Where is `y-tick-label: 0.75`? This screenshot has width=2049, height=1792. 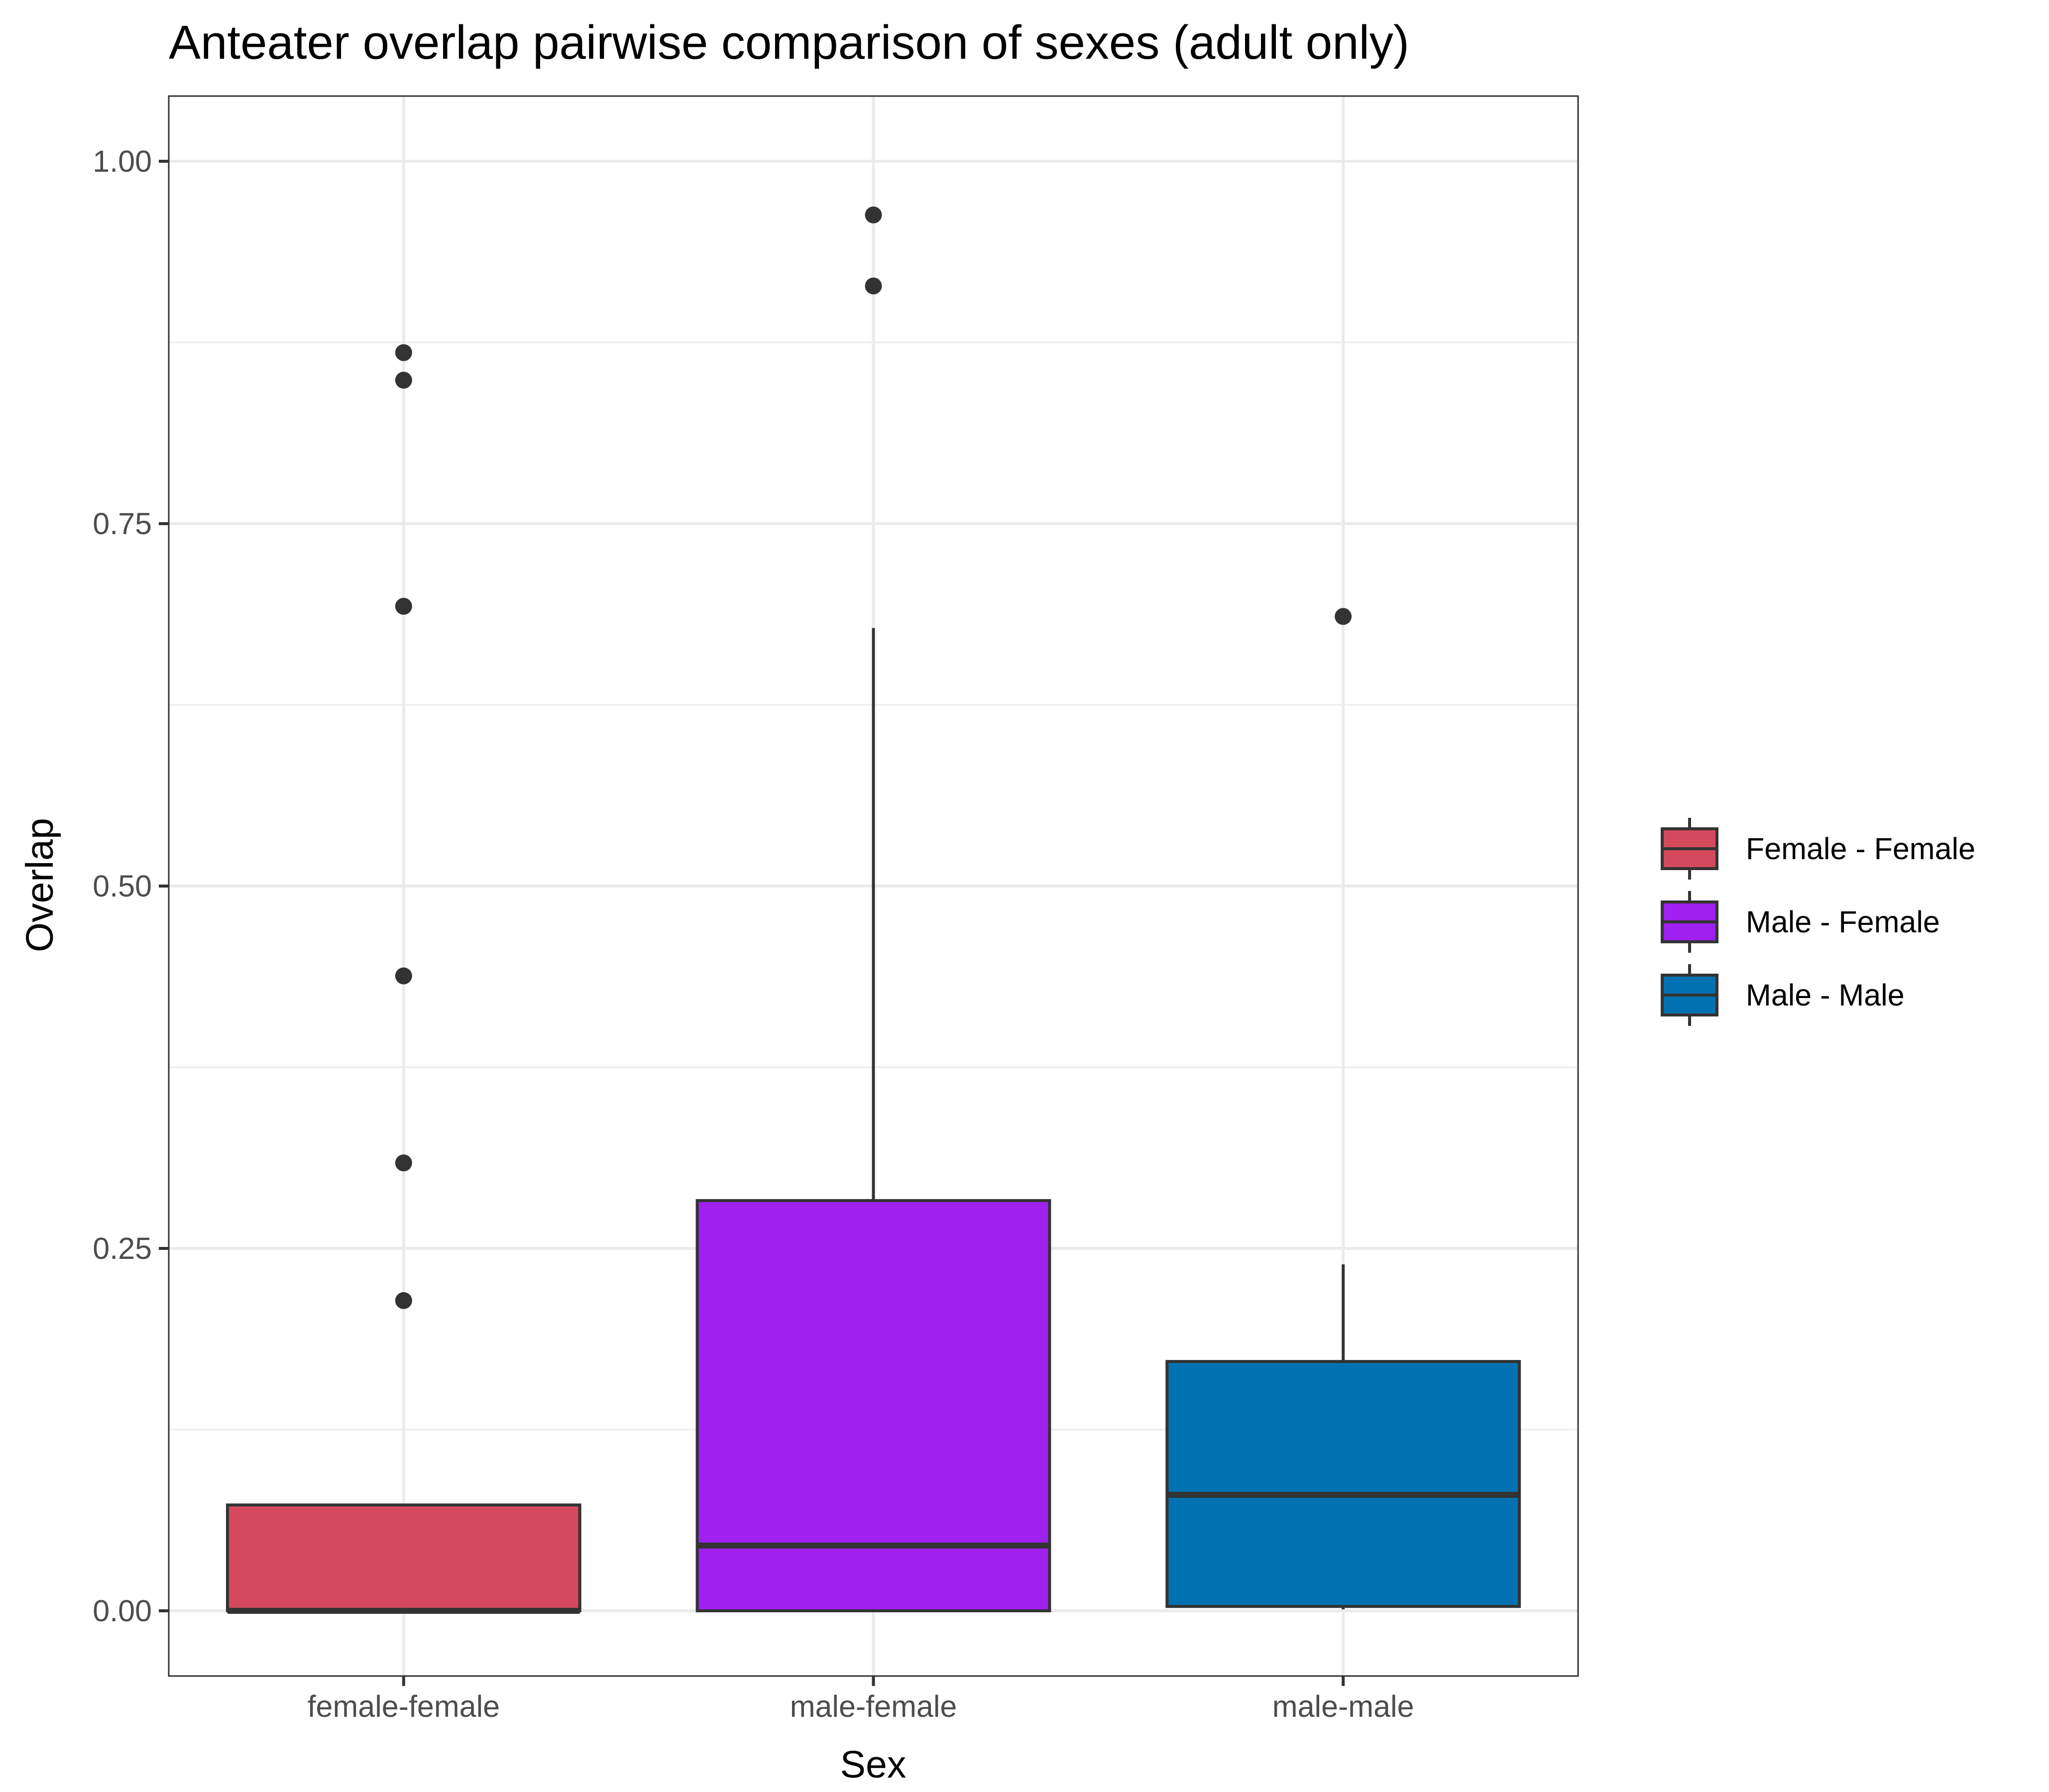
y-tick-label: 0.75 is located at coordinates (122, 524).